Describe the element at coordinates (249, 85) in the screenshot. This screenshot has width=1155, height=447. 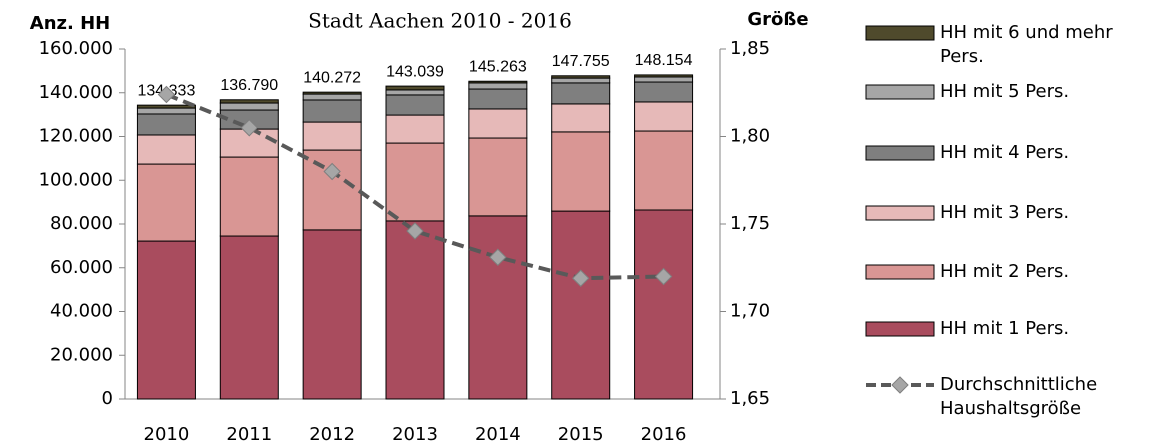
I see `total-label: 136.790` at that location.